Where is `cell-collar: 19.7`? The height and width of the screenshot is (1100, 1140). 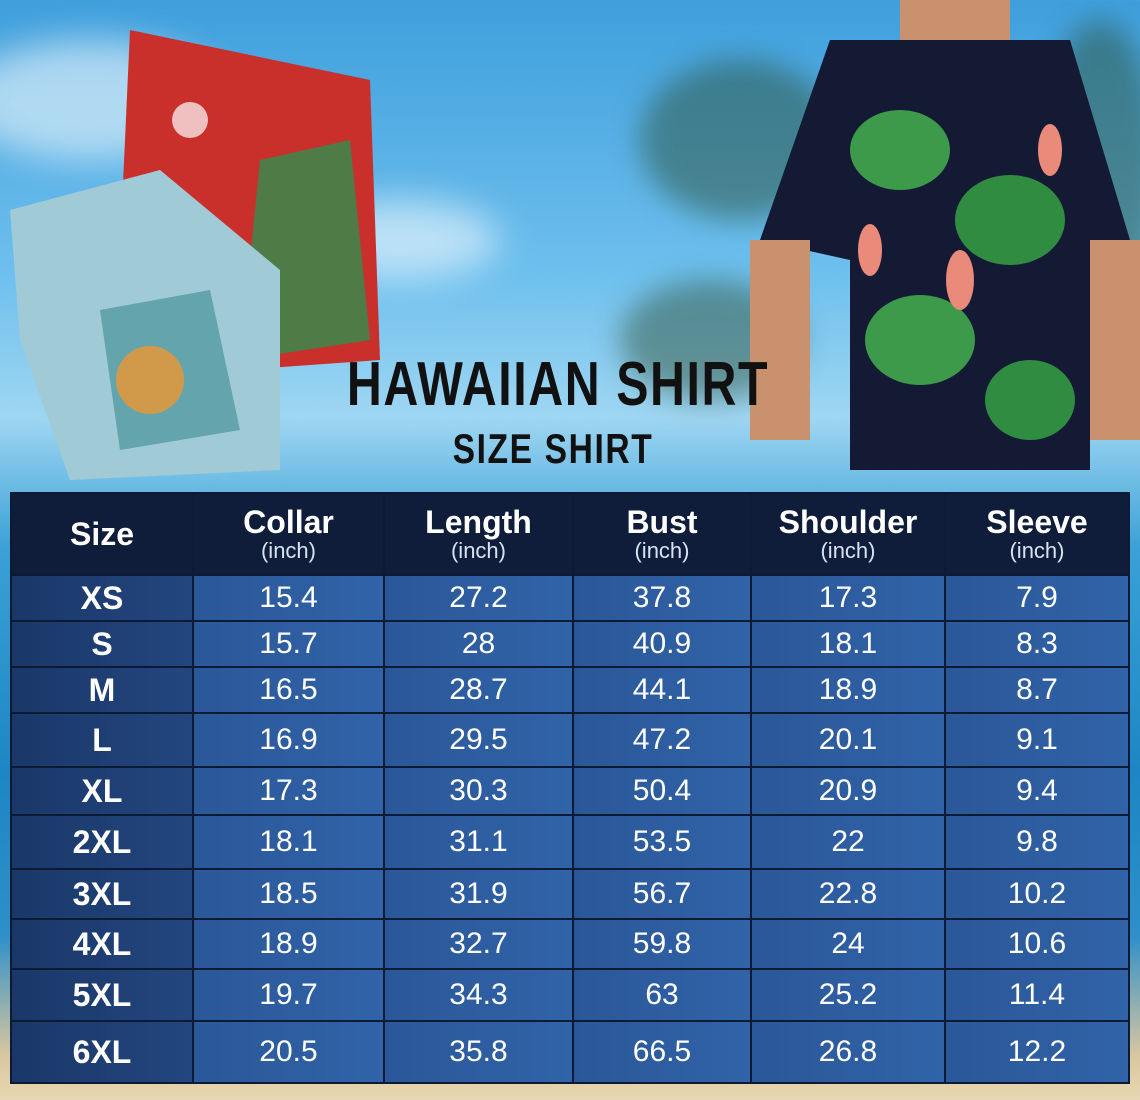
cell-collar: 19.7 is located at coordinates (288, 995).